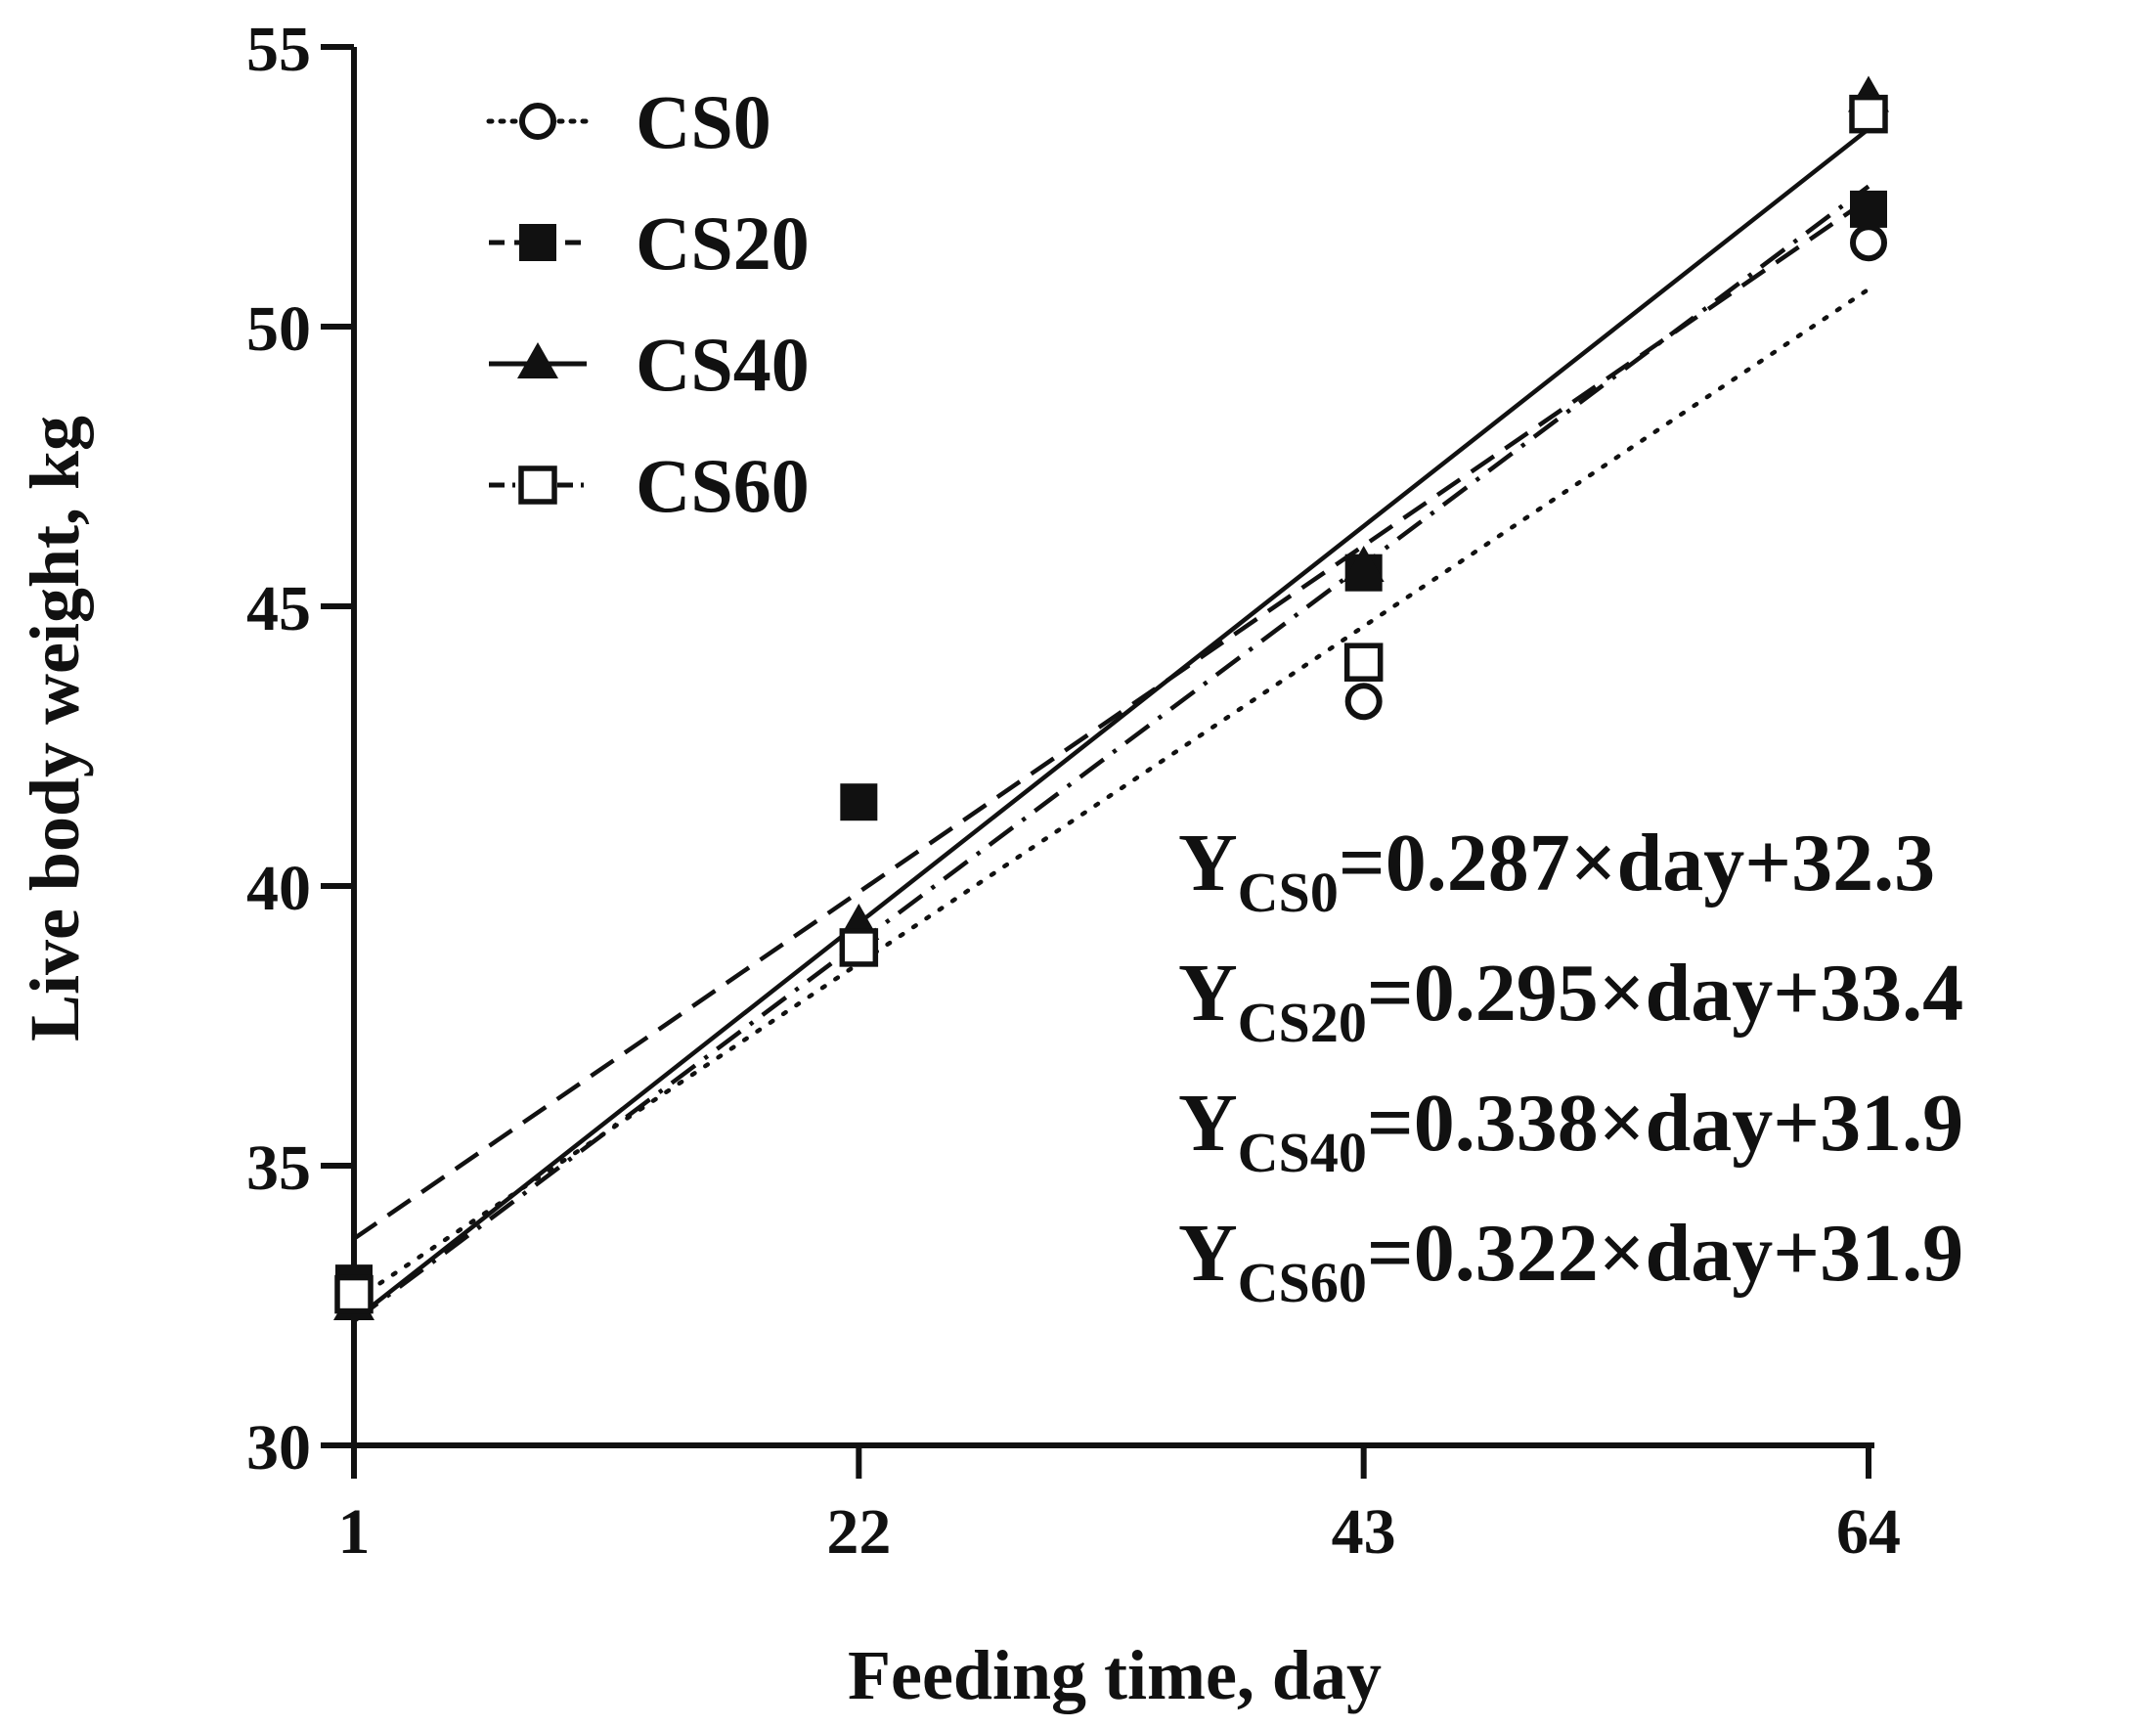 This screenshot has width=2156, height=1728. I want to click on y-axis-title: Live body weight, kg, so click(55, 728).